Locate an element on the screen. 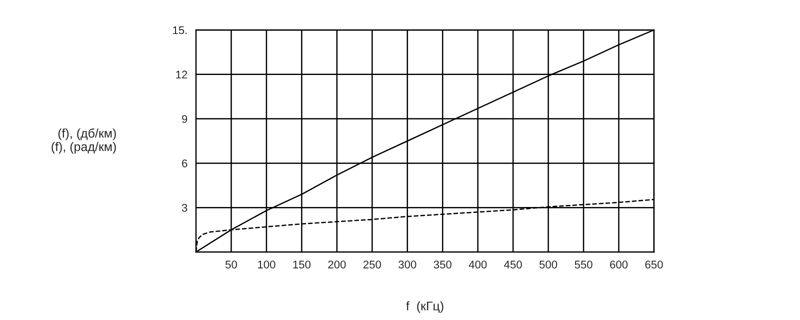  x-tick-label: 600 is located at coordinates (619, 264).